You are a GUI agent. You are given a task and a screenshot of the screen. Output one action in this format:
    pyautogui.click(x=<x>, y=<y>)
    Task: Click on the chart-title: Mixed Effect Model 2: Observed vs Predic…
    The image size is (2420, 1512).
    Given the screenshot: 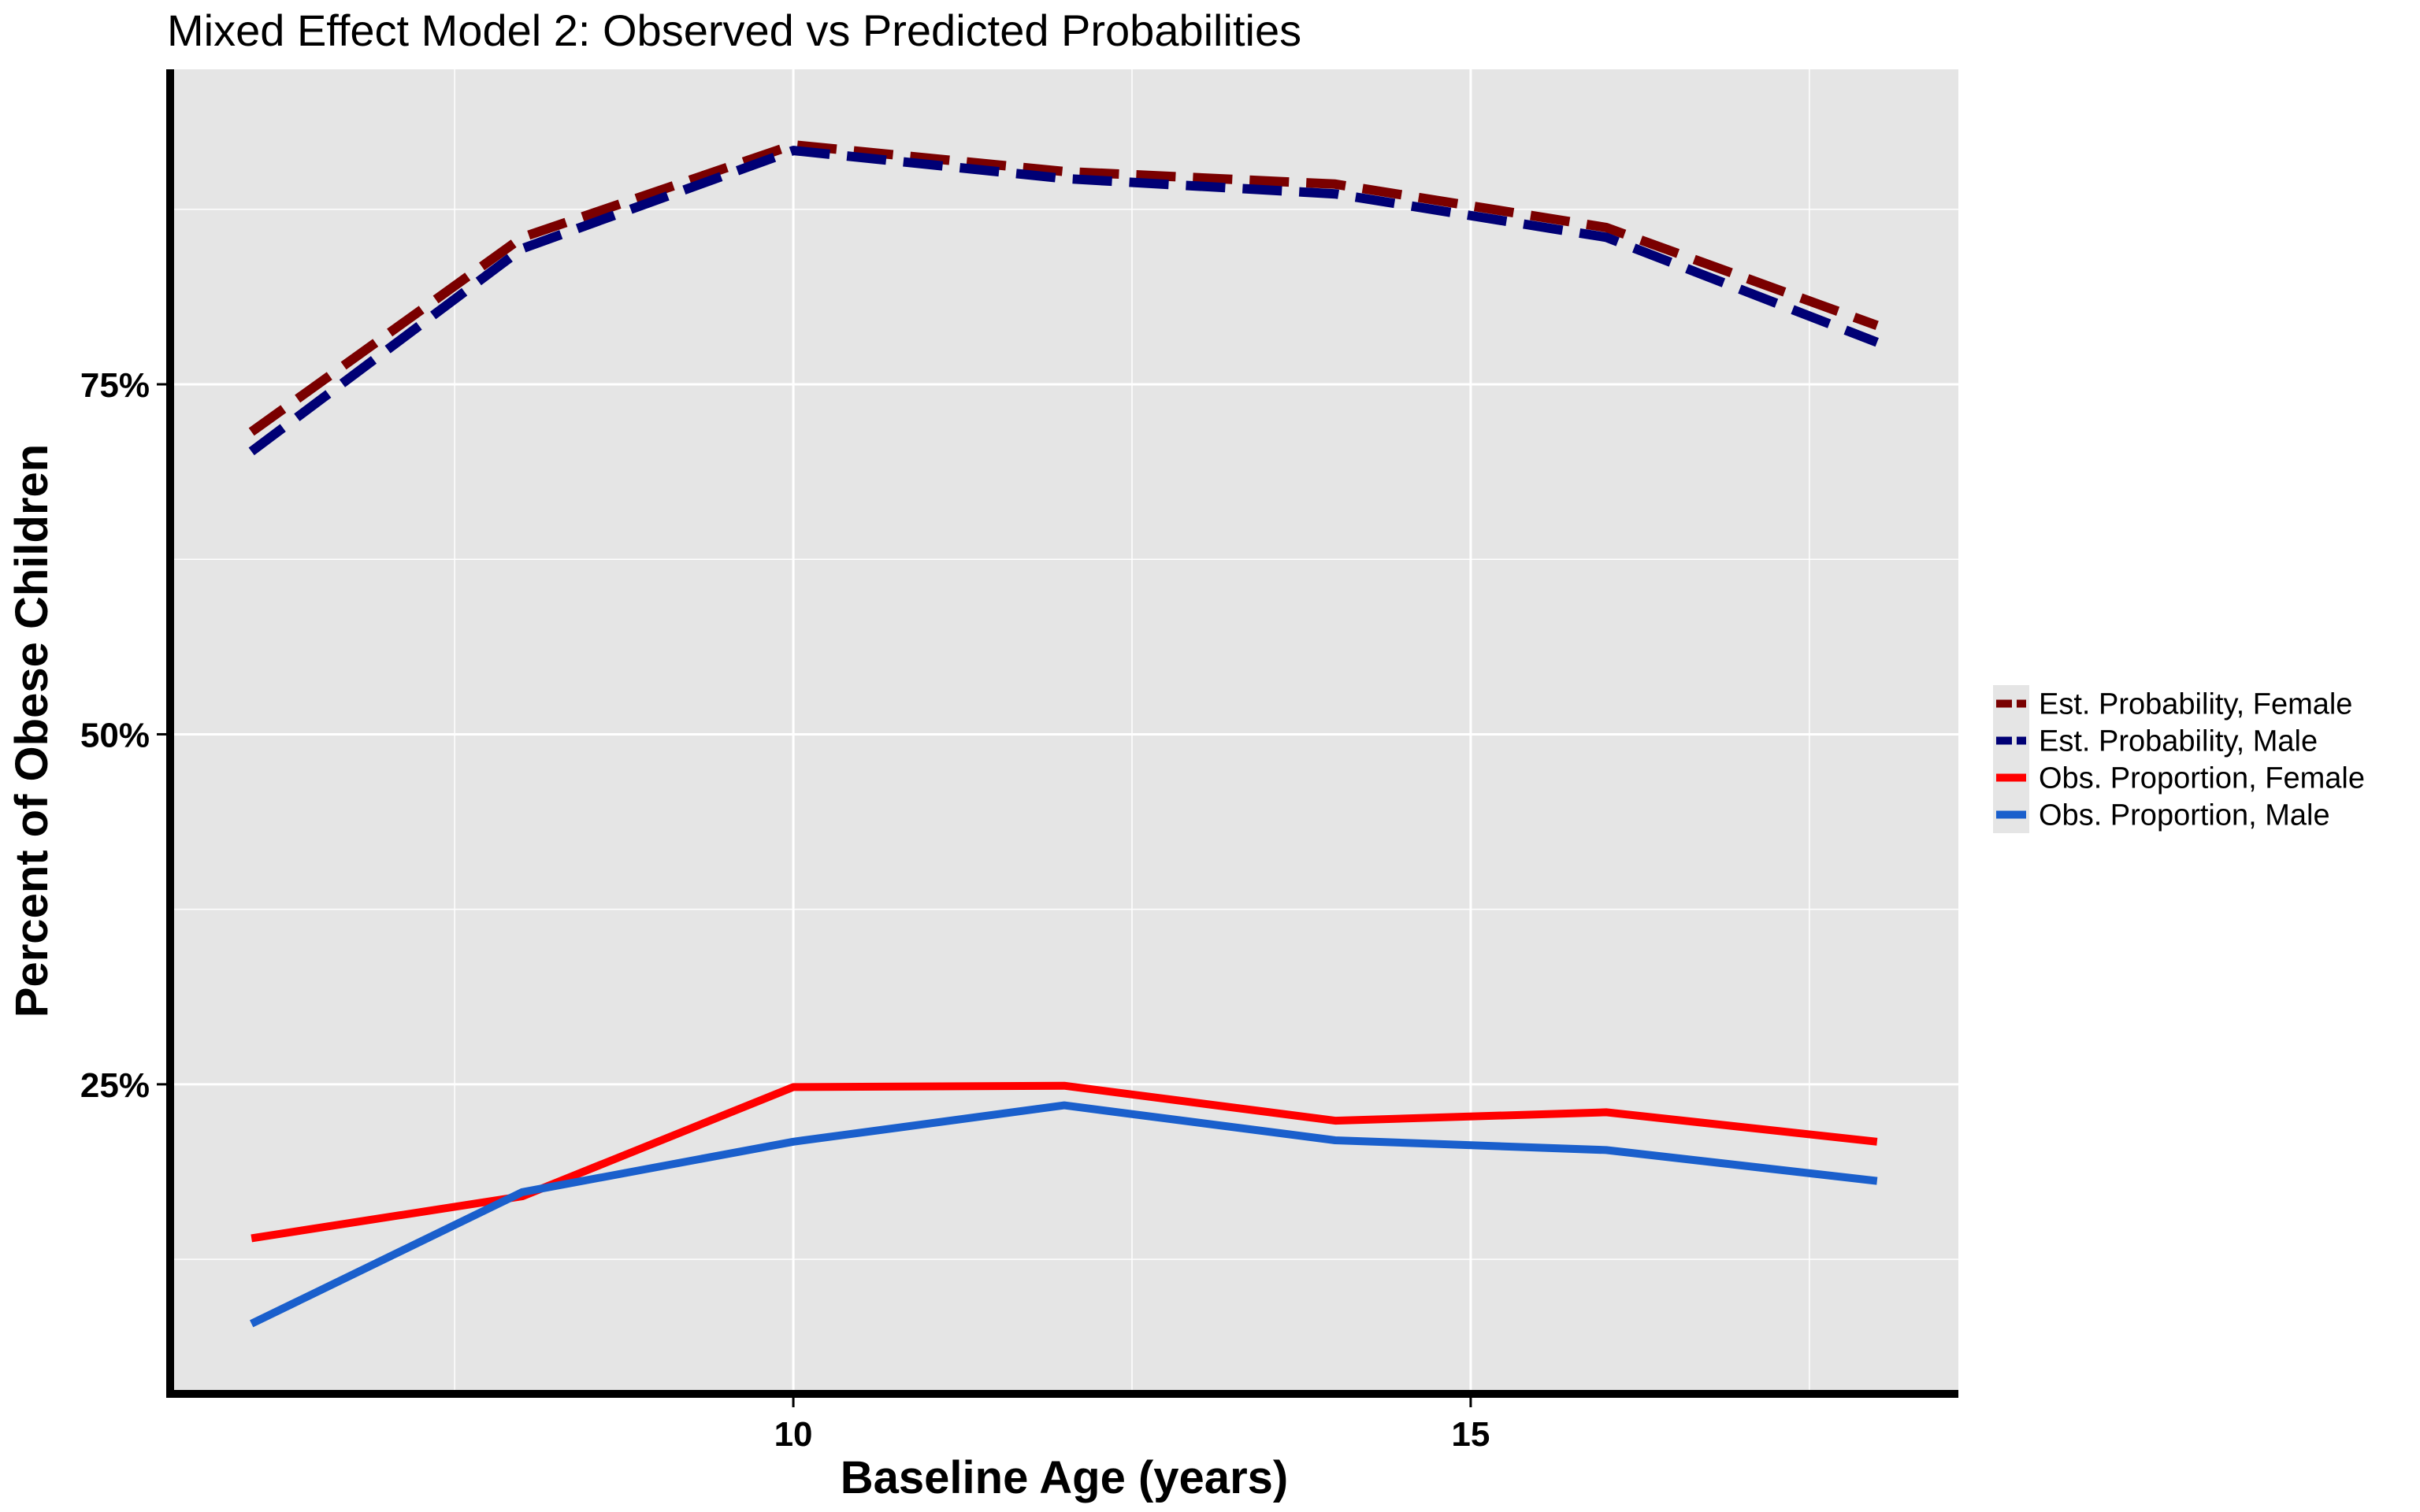 What is the action you would take?
    pyautogui.click(x=734, y=30)
    